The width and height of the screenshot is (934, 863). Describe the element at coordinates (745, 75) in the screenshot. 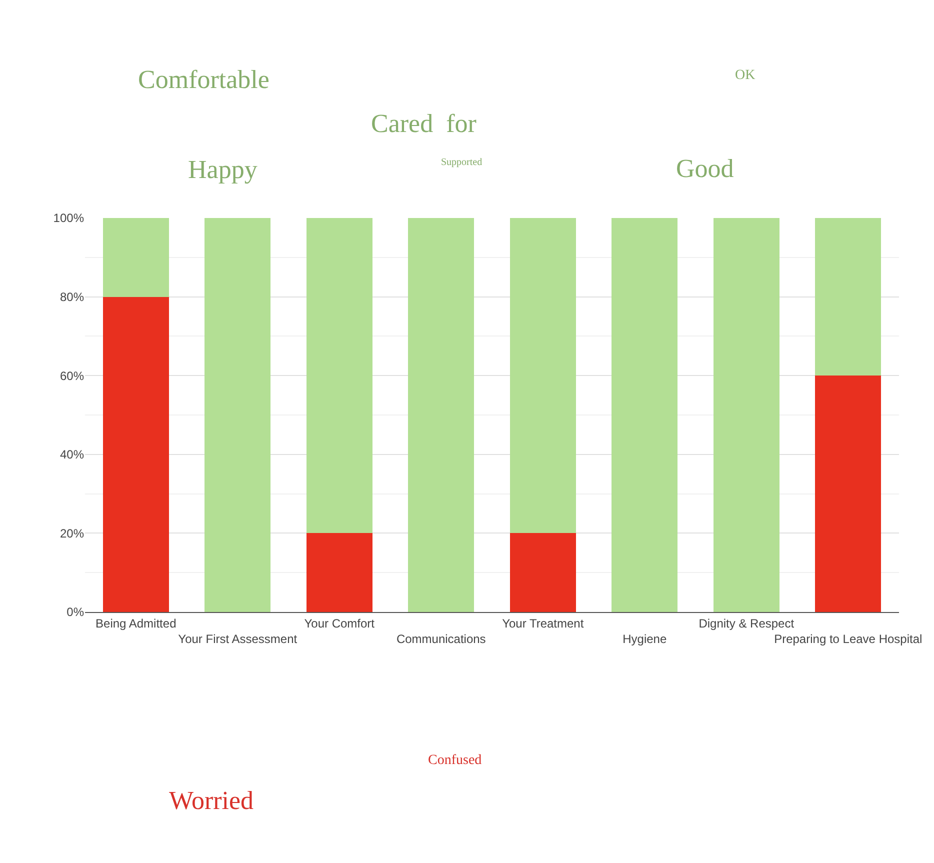

I see `text: OK` at that location.